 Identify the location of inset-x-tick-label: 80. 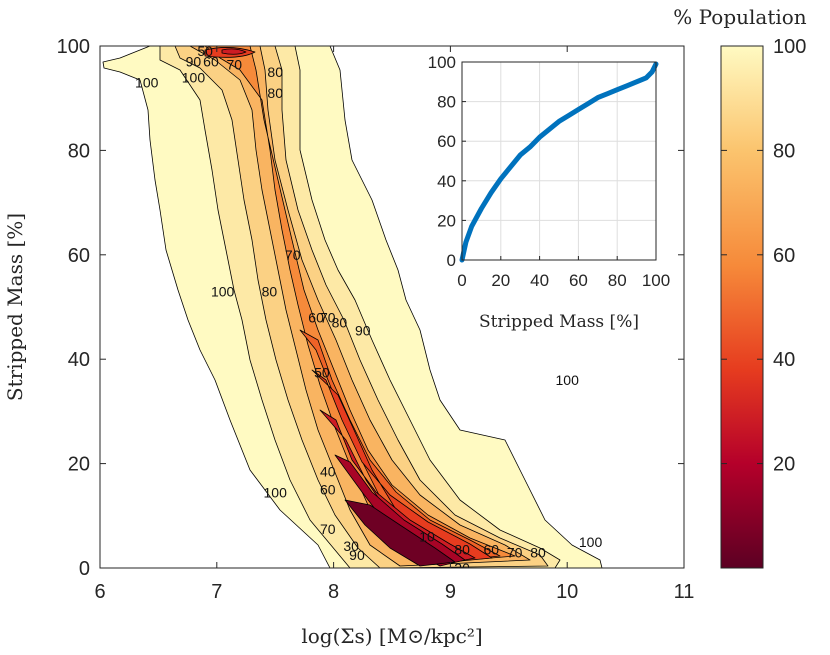
(617, 280).